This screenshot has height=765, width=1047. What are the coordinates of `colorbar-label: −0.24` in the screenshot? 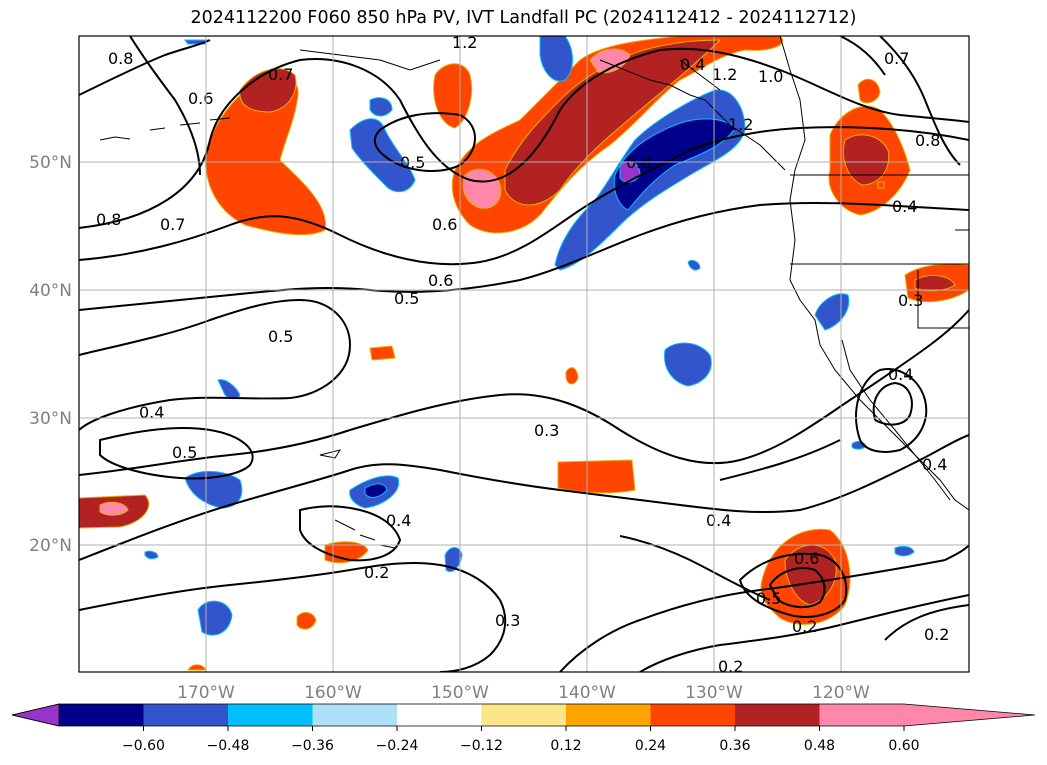 It's located at (397, 746).